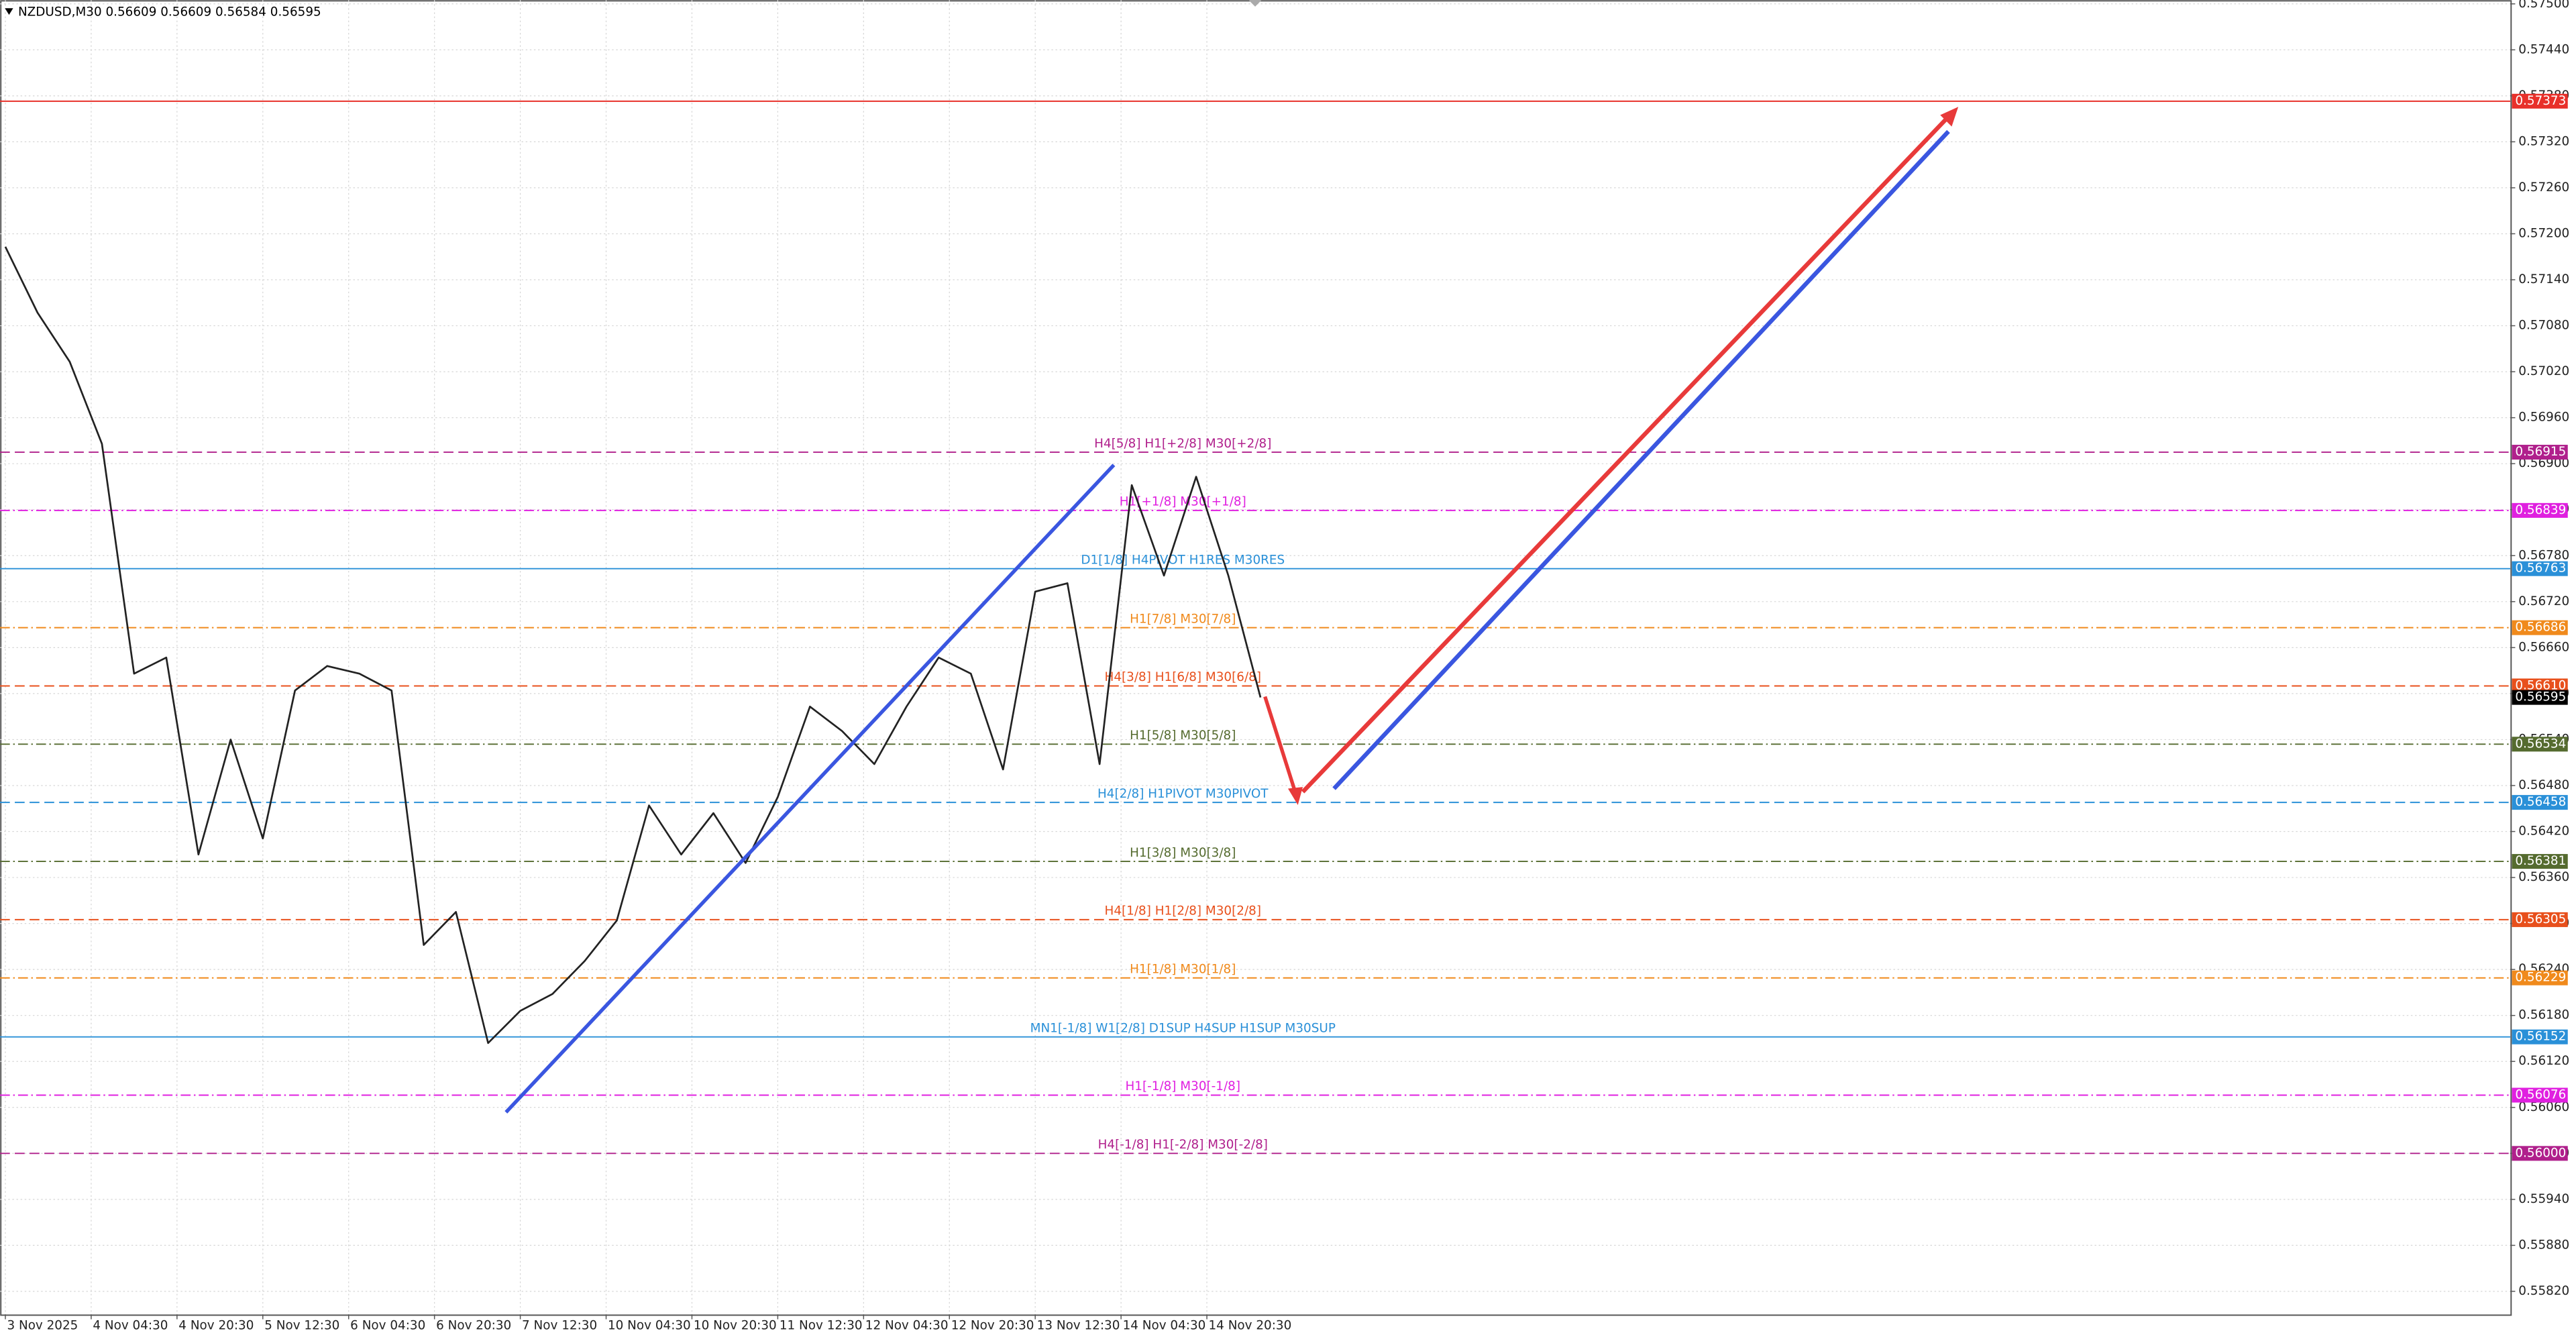 This screenshot has width=2576, height=1339. I want to click on level-label: H1[1/8] M30[1/8], so click(1183, 969).